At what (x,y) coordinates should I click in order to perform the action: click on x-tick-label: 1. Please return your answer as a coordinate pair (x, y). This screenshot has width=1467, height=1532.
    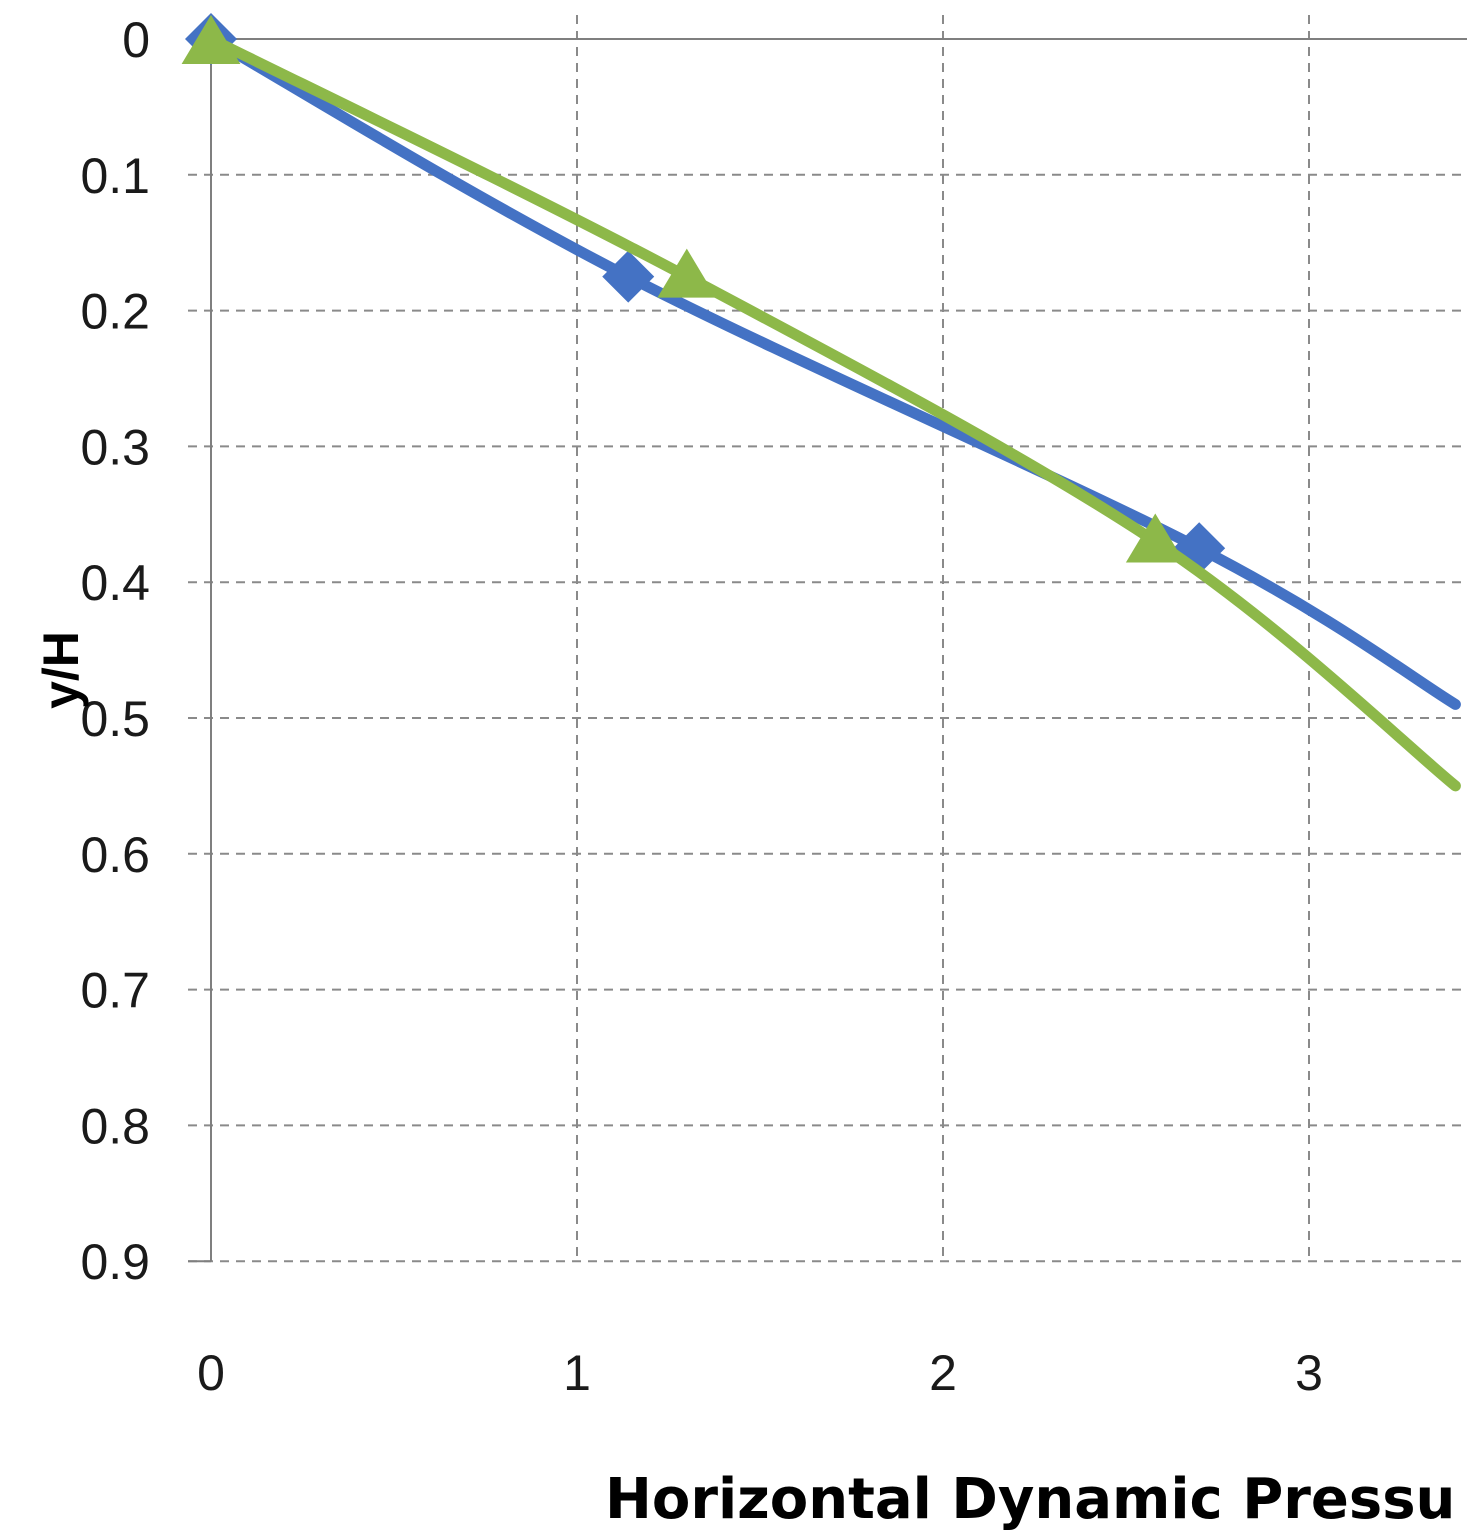
    Looking at the image, I should click on (577, 1373).